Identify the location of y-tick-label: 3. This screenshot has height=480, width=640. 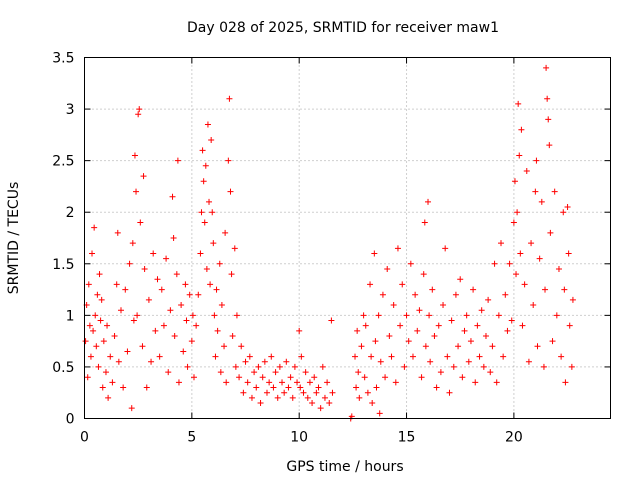
(70, 110).